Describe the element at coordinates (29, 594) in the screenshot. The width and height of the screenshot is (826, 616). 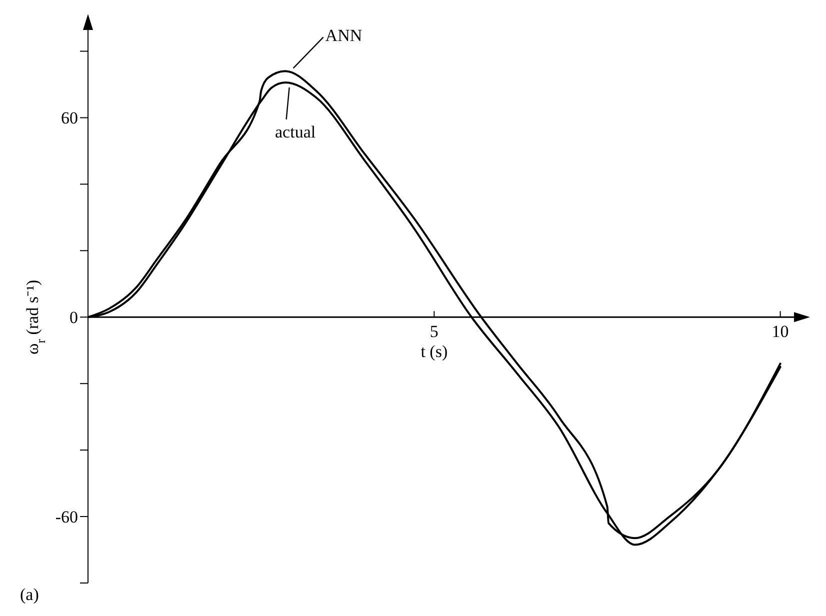
I see `text: (a)` at that location.